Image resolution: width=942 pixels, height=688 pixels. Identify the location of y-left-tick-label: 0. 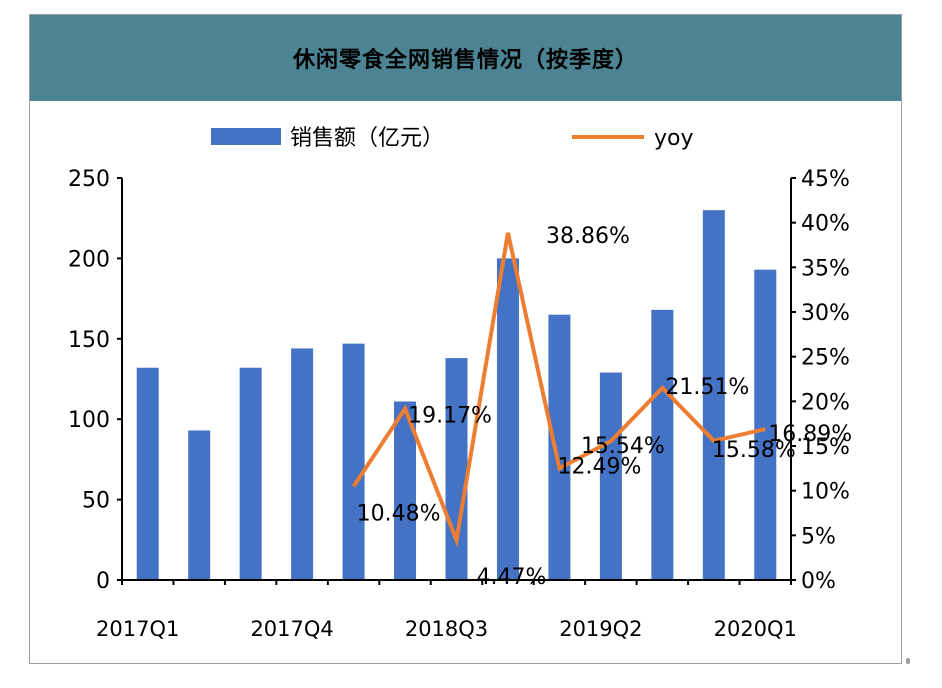
(103, 581).